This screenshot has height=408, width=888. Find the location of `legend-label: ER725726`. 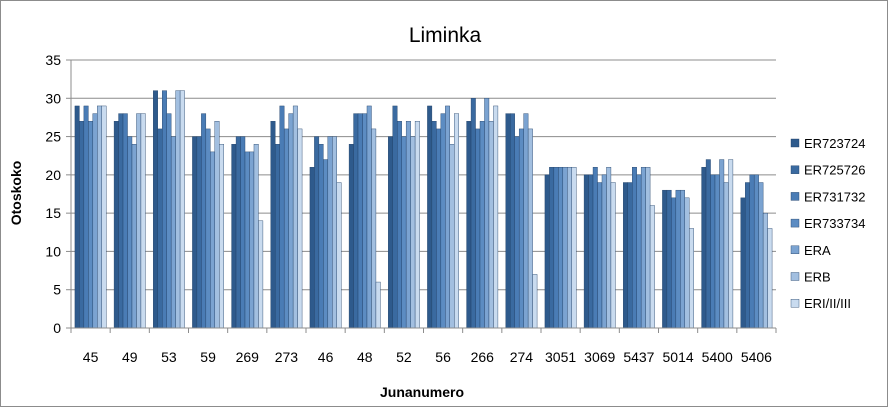

legend-label: ER725726 is located at coordinates (834, 170).